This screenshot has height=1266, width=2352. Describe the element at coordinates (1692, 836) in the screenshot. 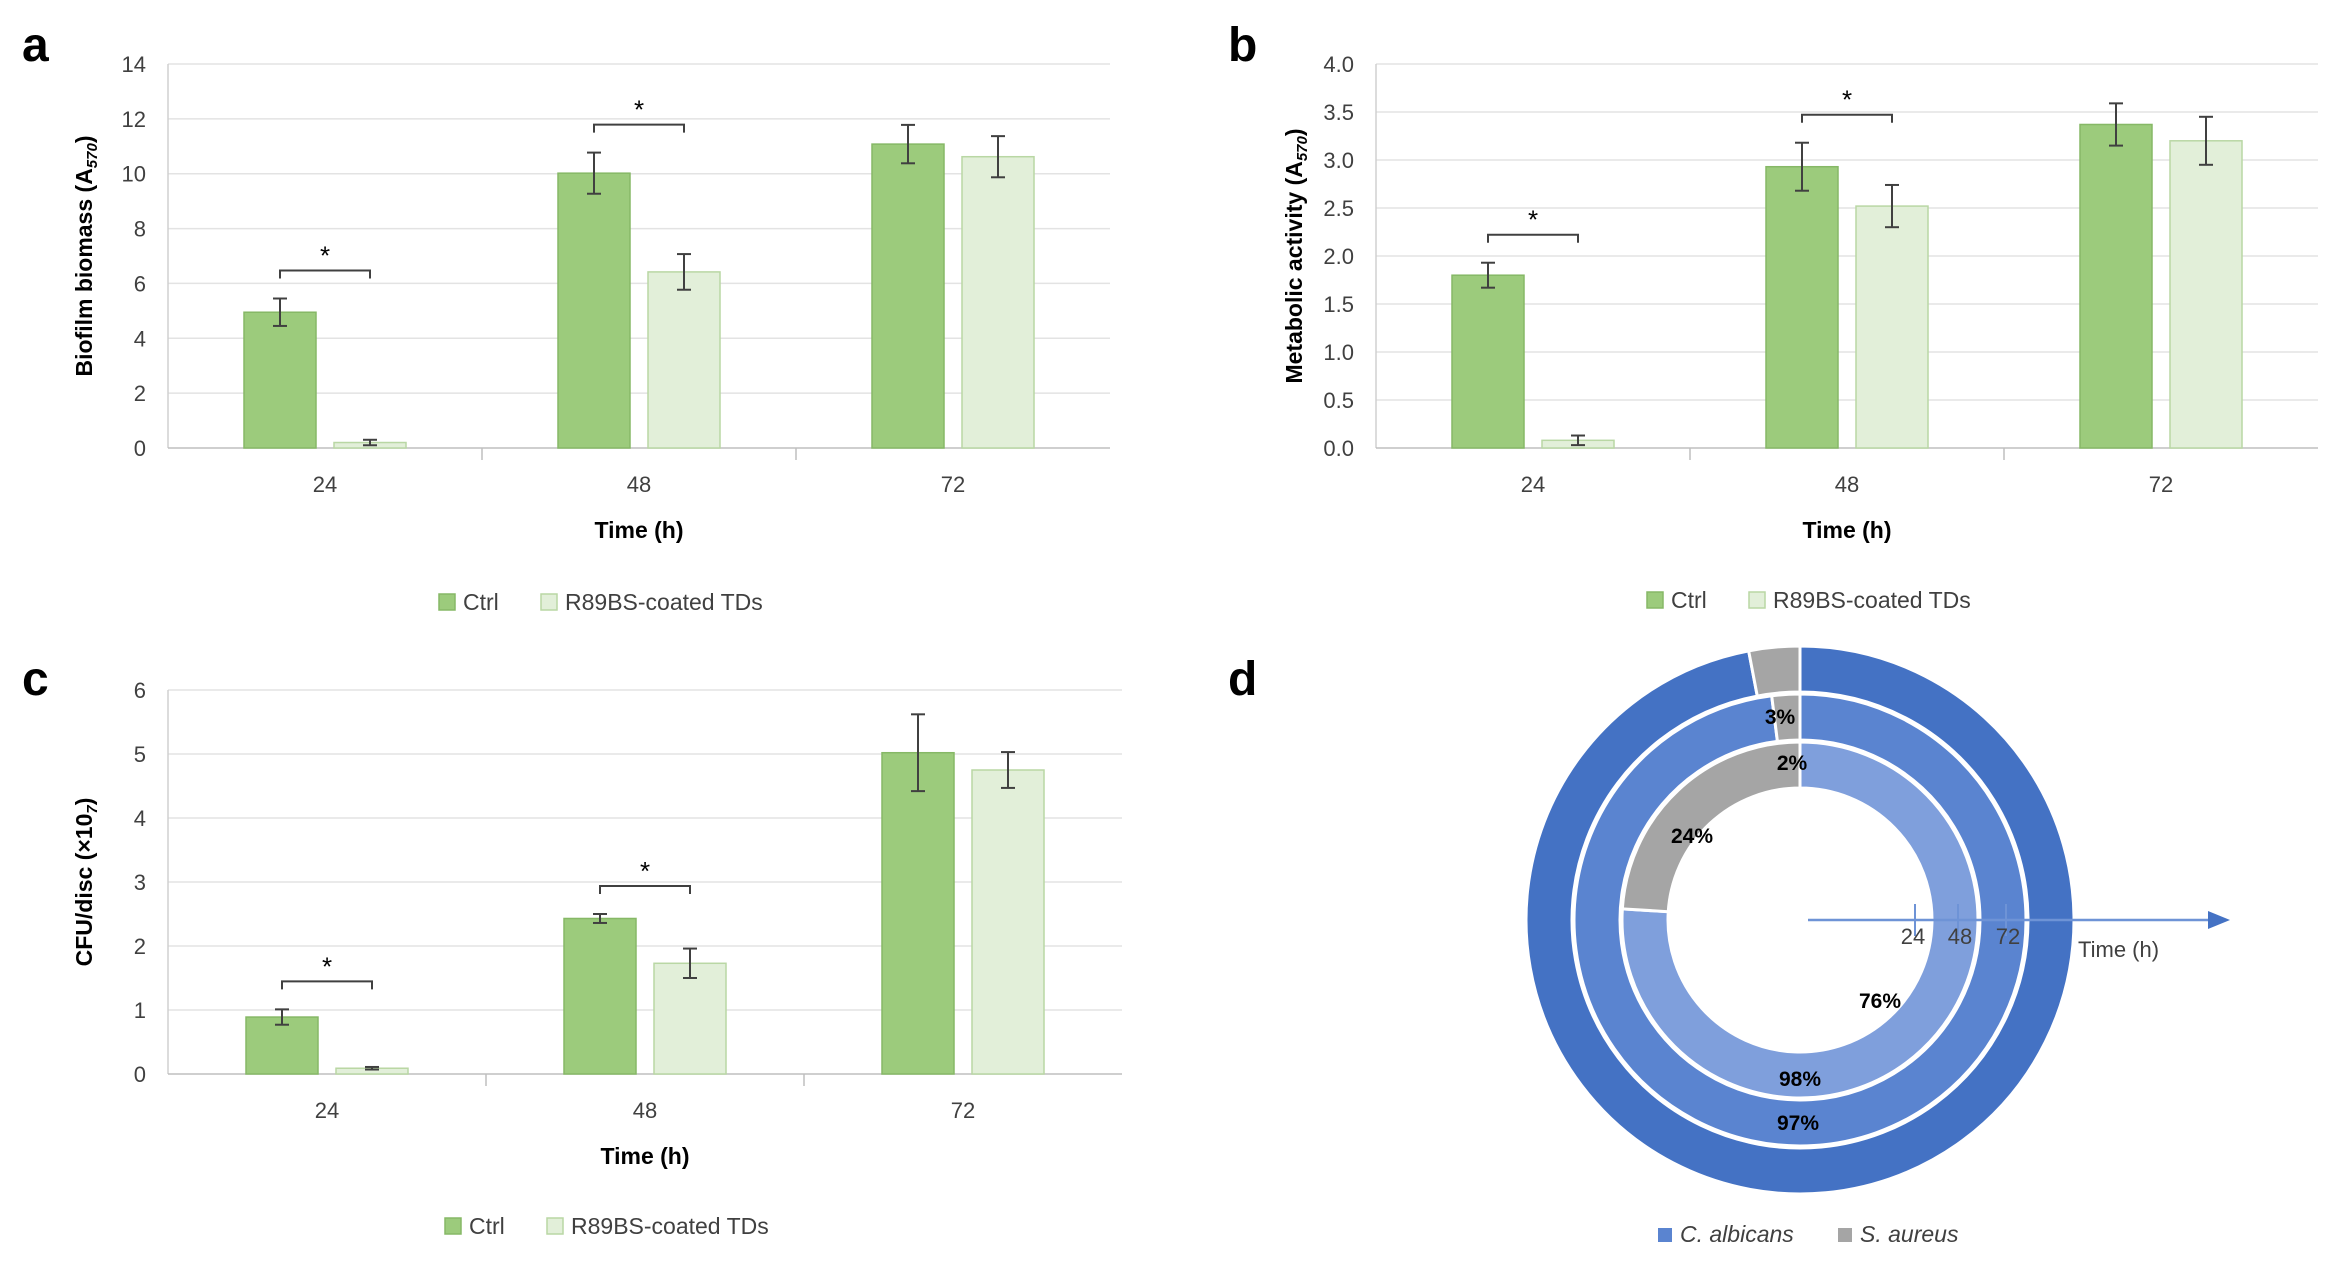

I see `slice-label: 24%` at that location.